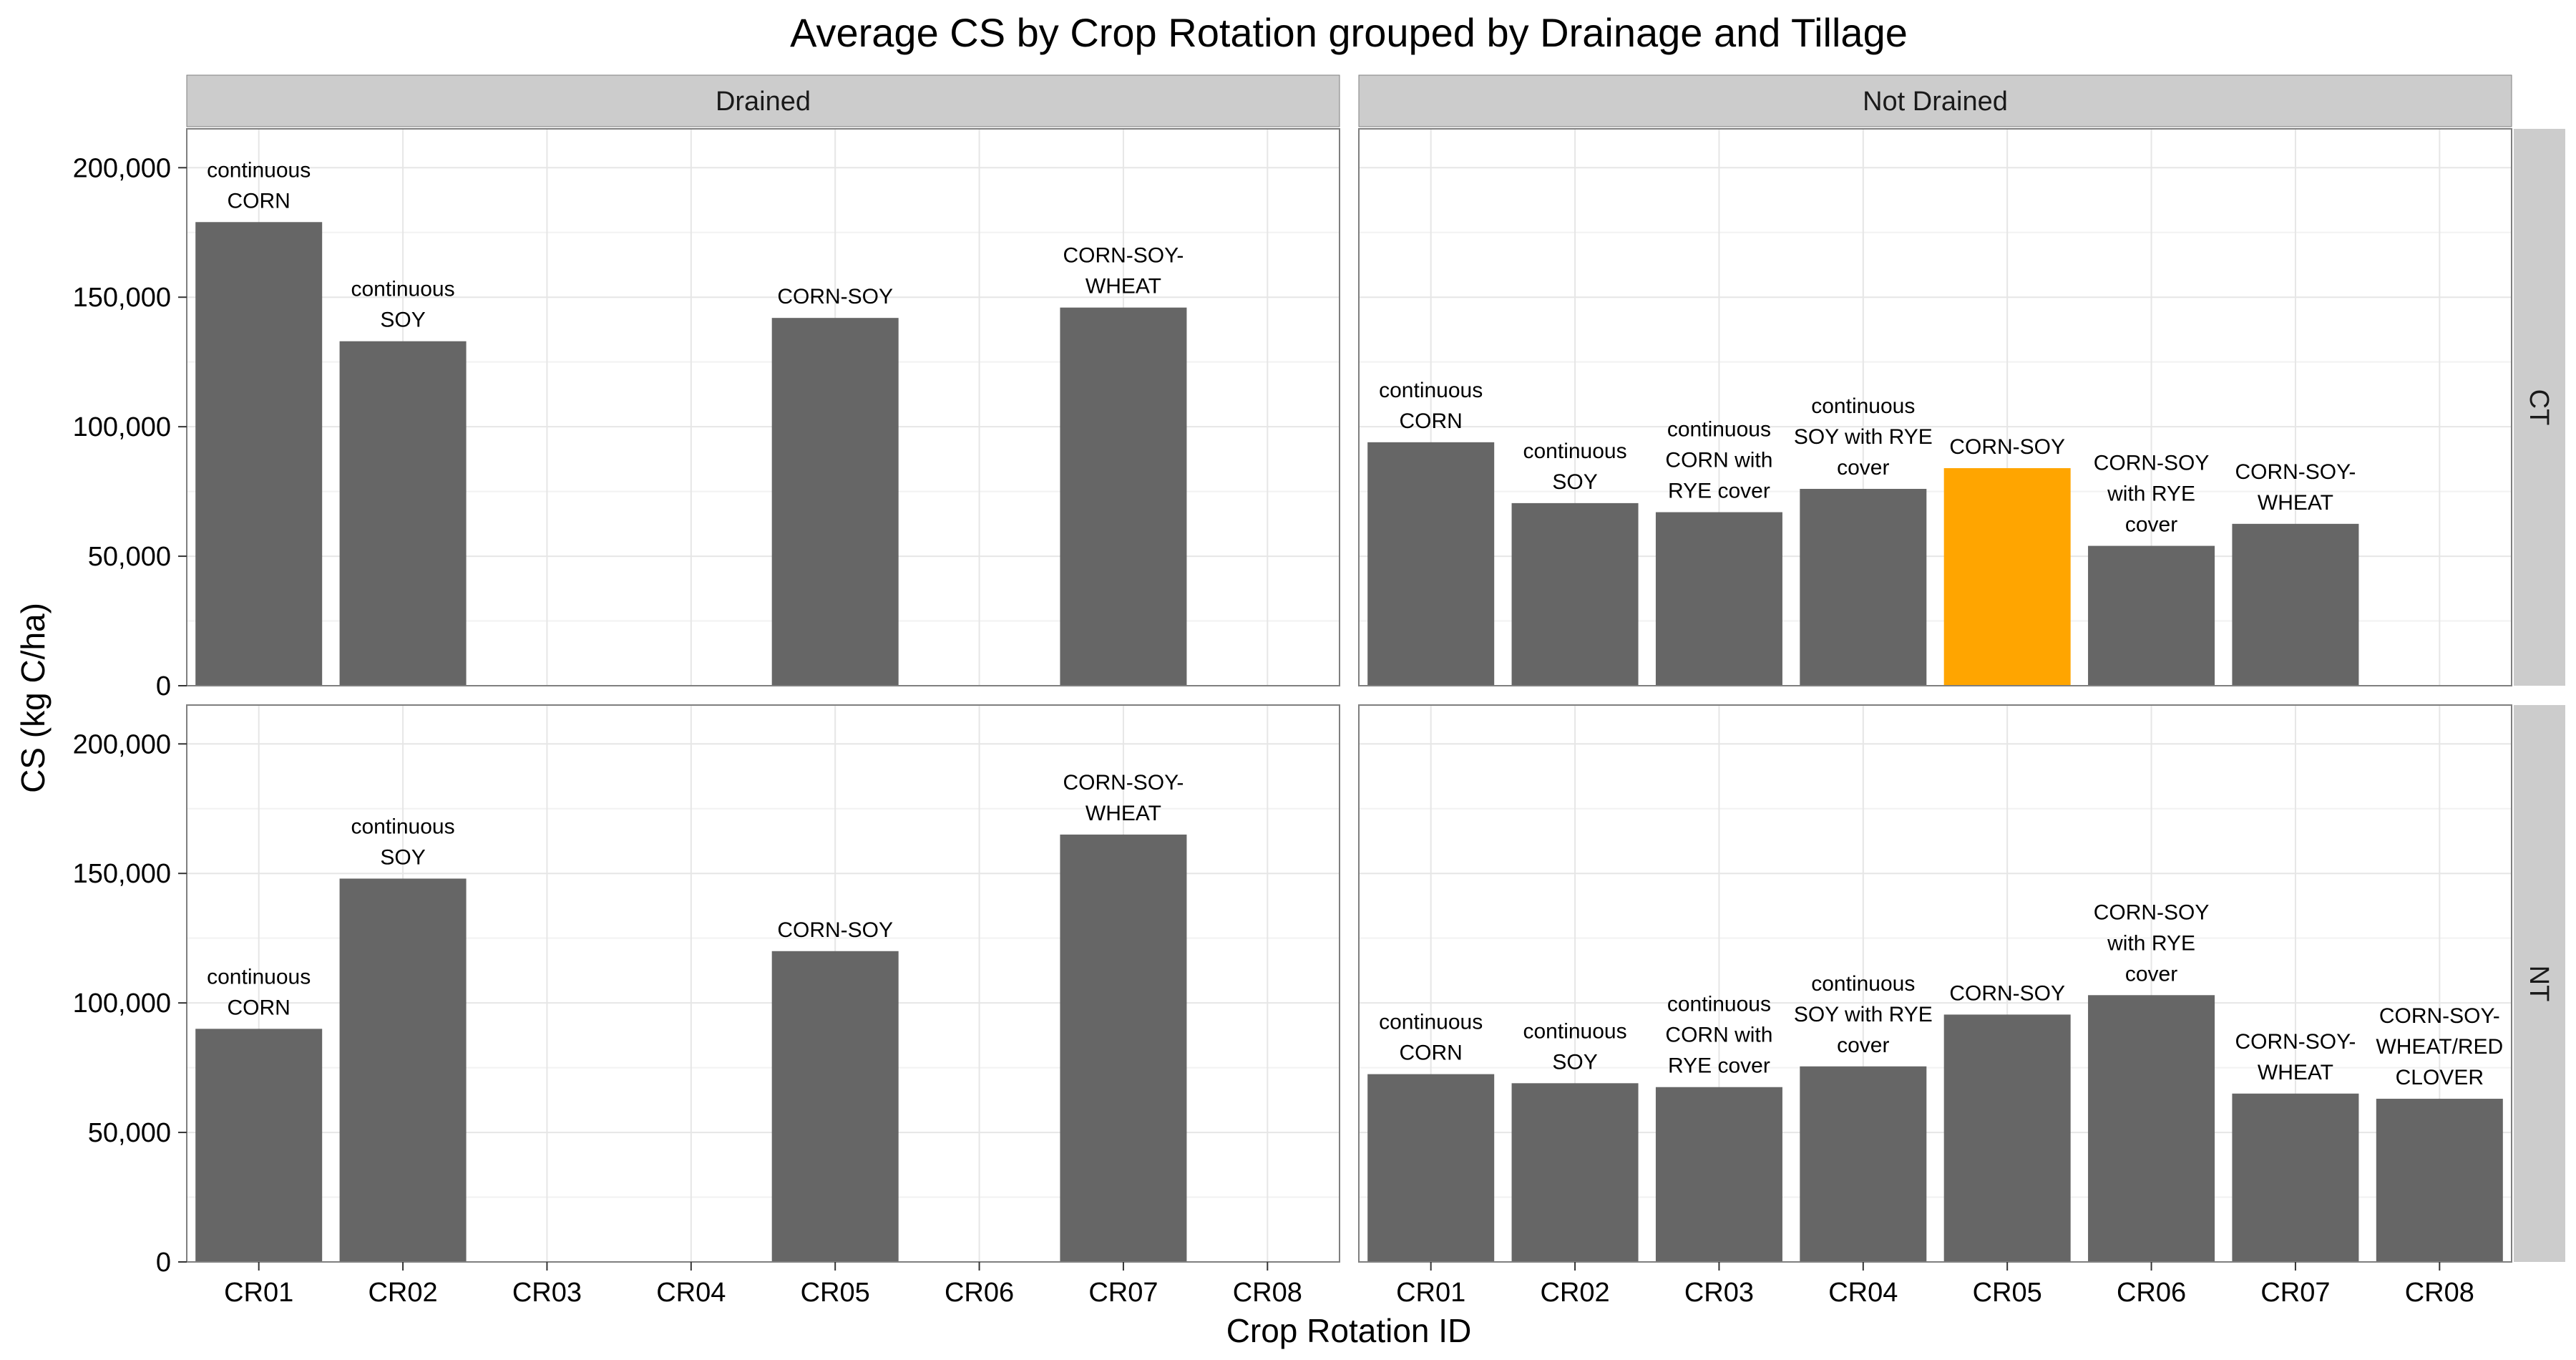 The height and width of the screenshot is (1360, 2576). Describe the element at coordinates (1349, 1330) in the screenshot. I see `x-axis-title: Crop Rotation ID` at that location.